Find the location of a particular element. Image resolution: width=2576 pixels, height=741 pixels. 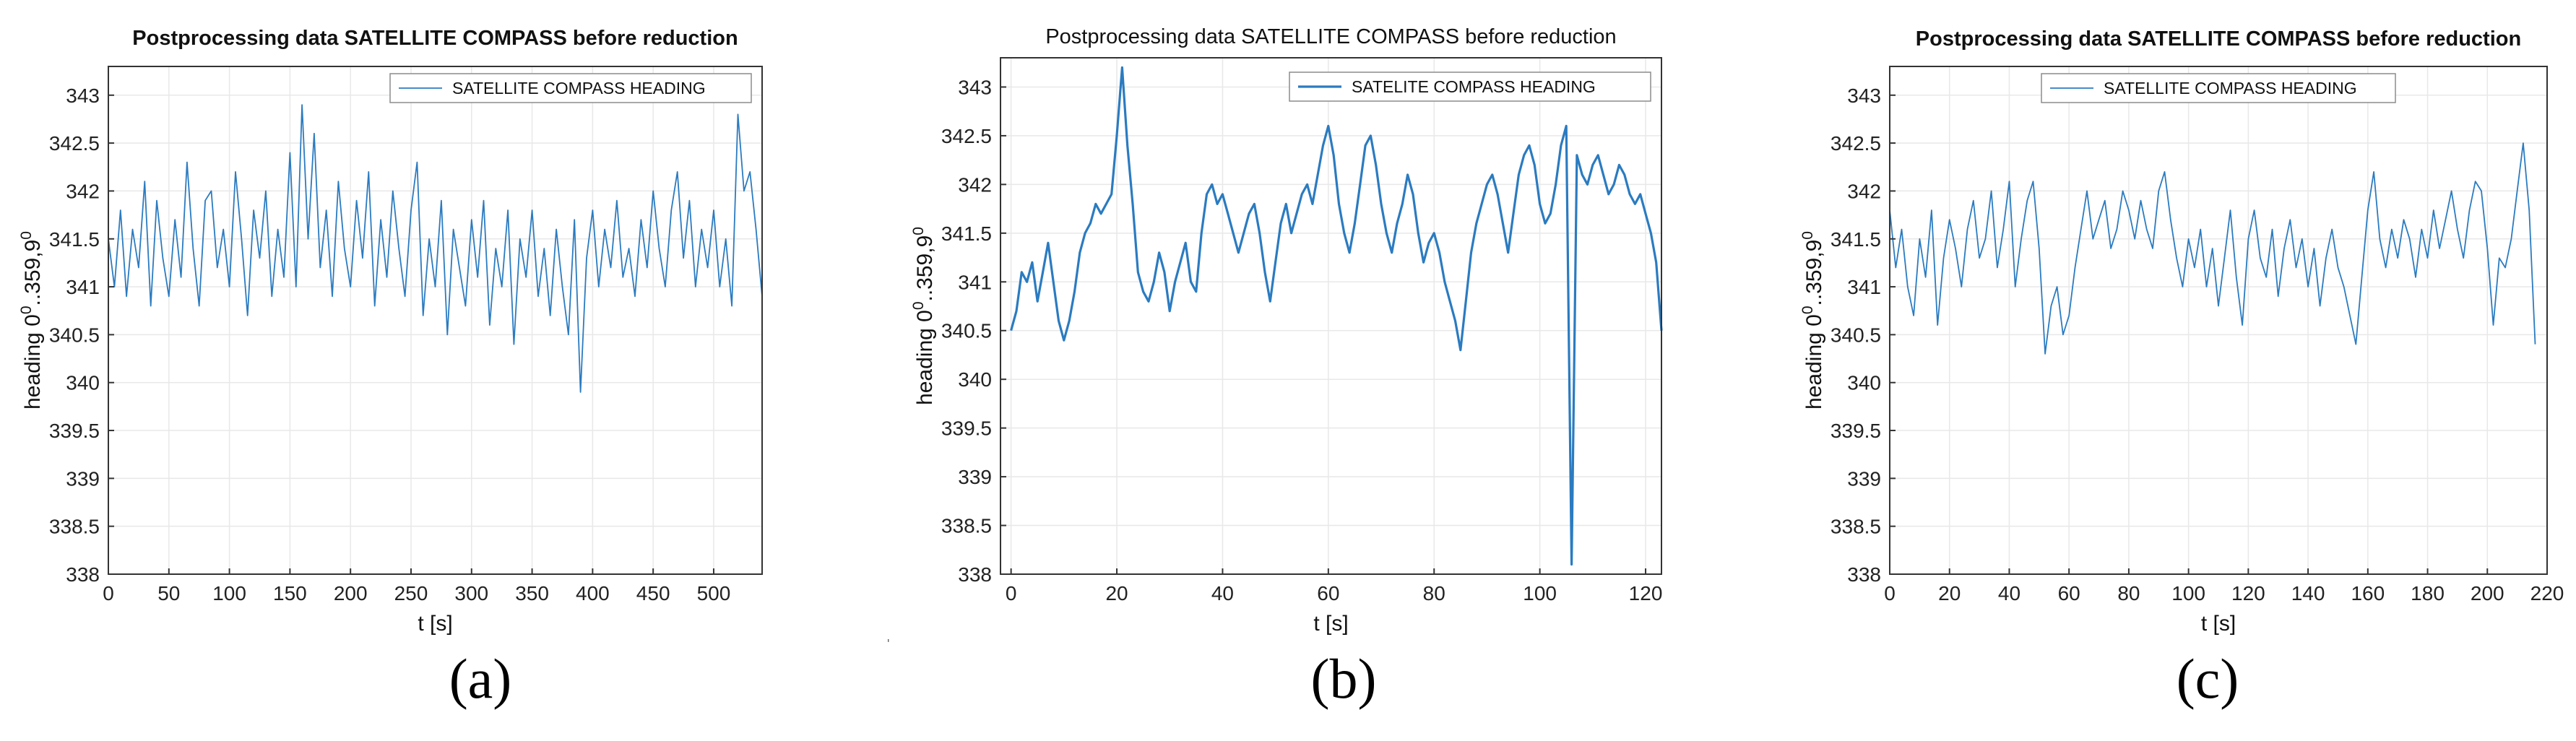

x-tick-label: 160 is located at coordinates (2368, 593).